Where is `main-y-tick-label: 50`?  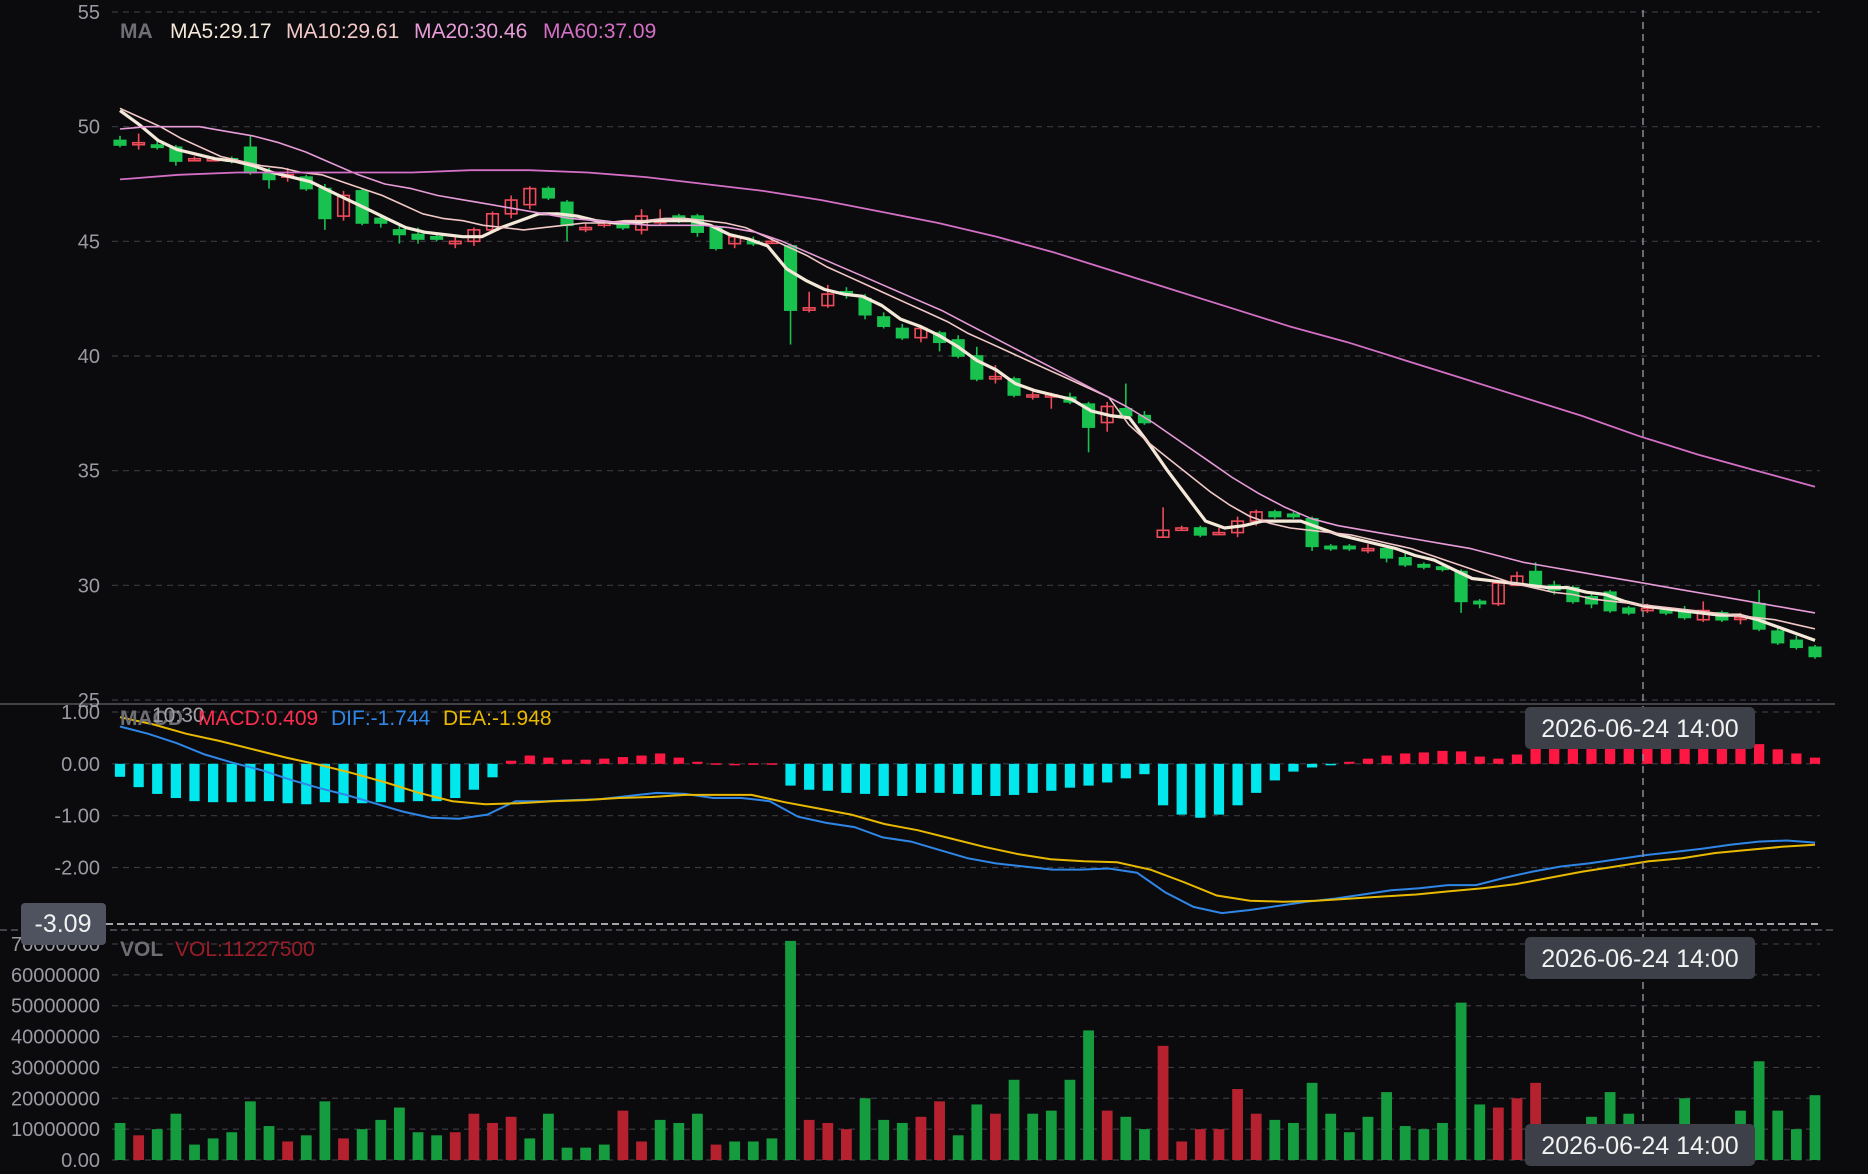
main-y-tick-label: 50 is located at coordinates (89, 128).